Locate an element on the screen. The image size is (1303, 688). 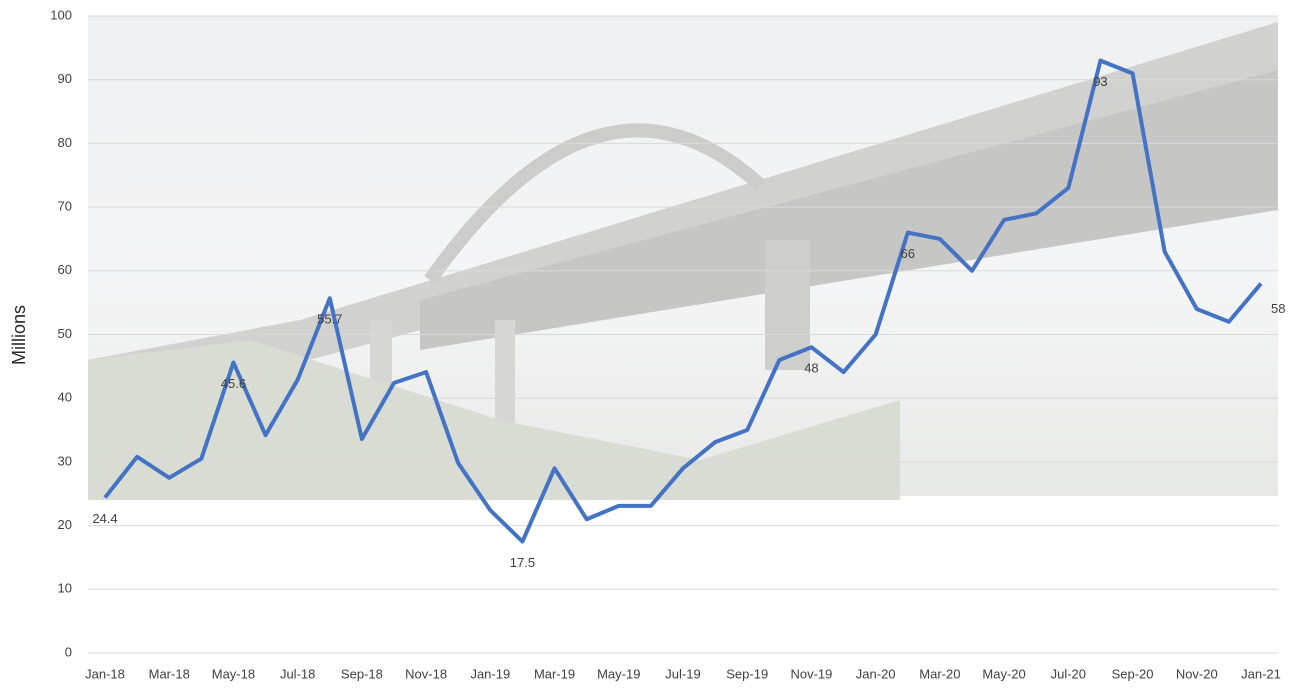
data-label: 45.6 is located at coordinates (233, 383).